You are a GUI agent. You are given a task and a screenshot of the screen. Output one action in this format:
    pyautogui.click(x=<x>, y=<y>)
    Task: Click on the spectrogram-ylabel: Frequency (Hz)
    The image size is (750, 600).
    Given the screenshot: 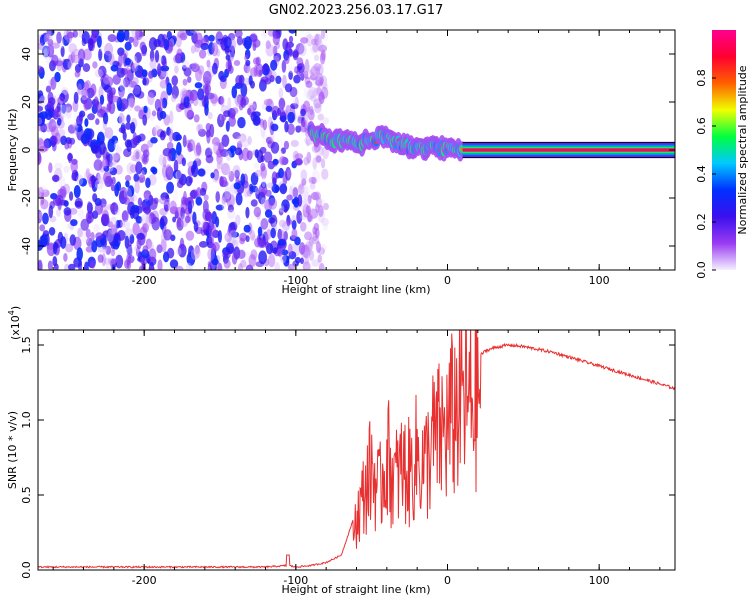 What is the action you would take?
    pyautogui.click(x=12, y=150)
    